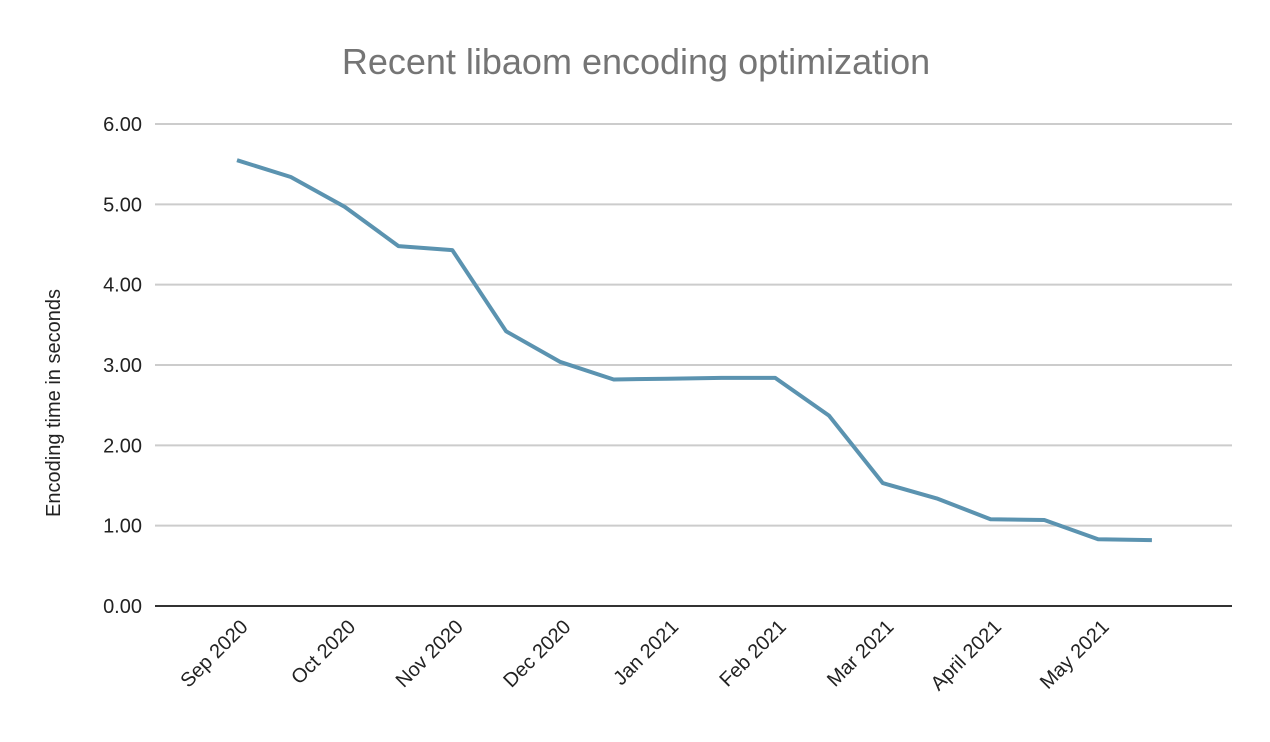  I want to click on x-tick-label: Dec 2020, so click(537, 654).